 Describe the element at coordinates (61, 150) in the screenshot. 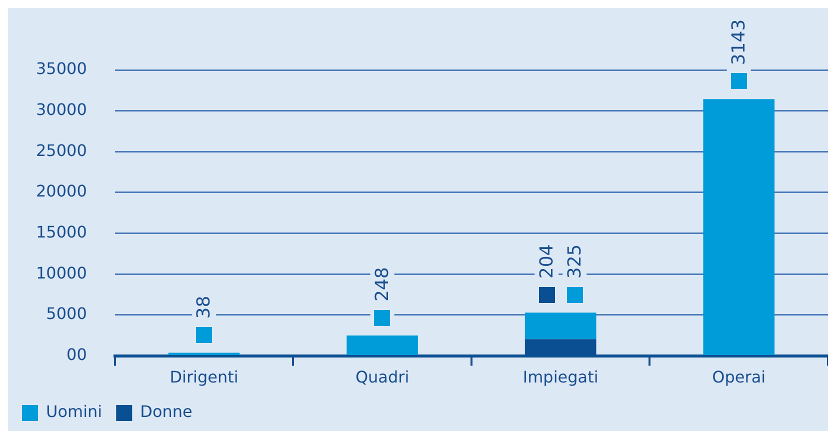

I see `y-tick-label: 25000` at that location.